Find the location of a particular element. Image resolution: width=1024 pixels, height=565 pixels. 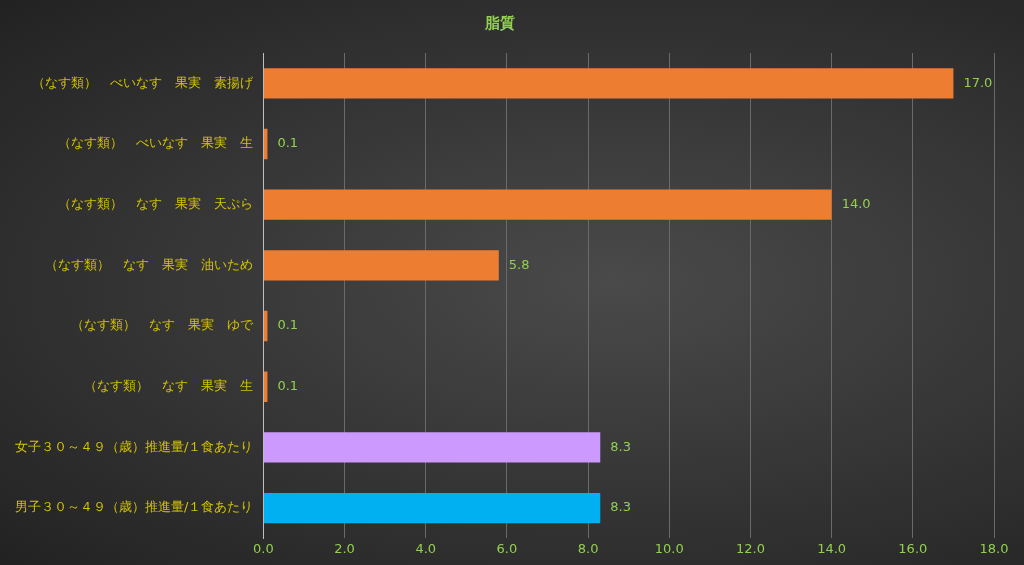

y-tick-label: （なす類） べいなす 果実 生 is located at coordinates (156, 143).